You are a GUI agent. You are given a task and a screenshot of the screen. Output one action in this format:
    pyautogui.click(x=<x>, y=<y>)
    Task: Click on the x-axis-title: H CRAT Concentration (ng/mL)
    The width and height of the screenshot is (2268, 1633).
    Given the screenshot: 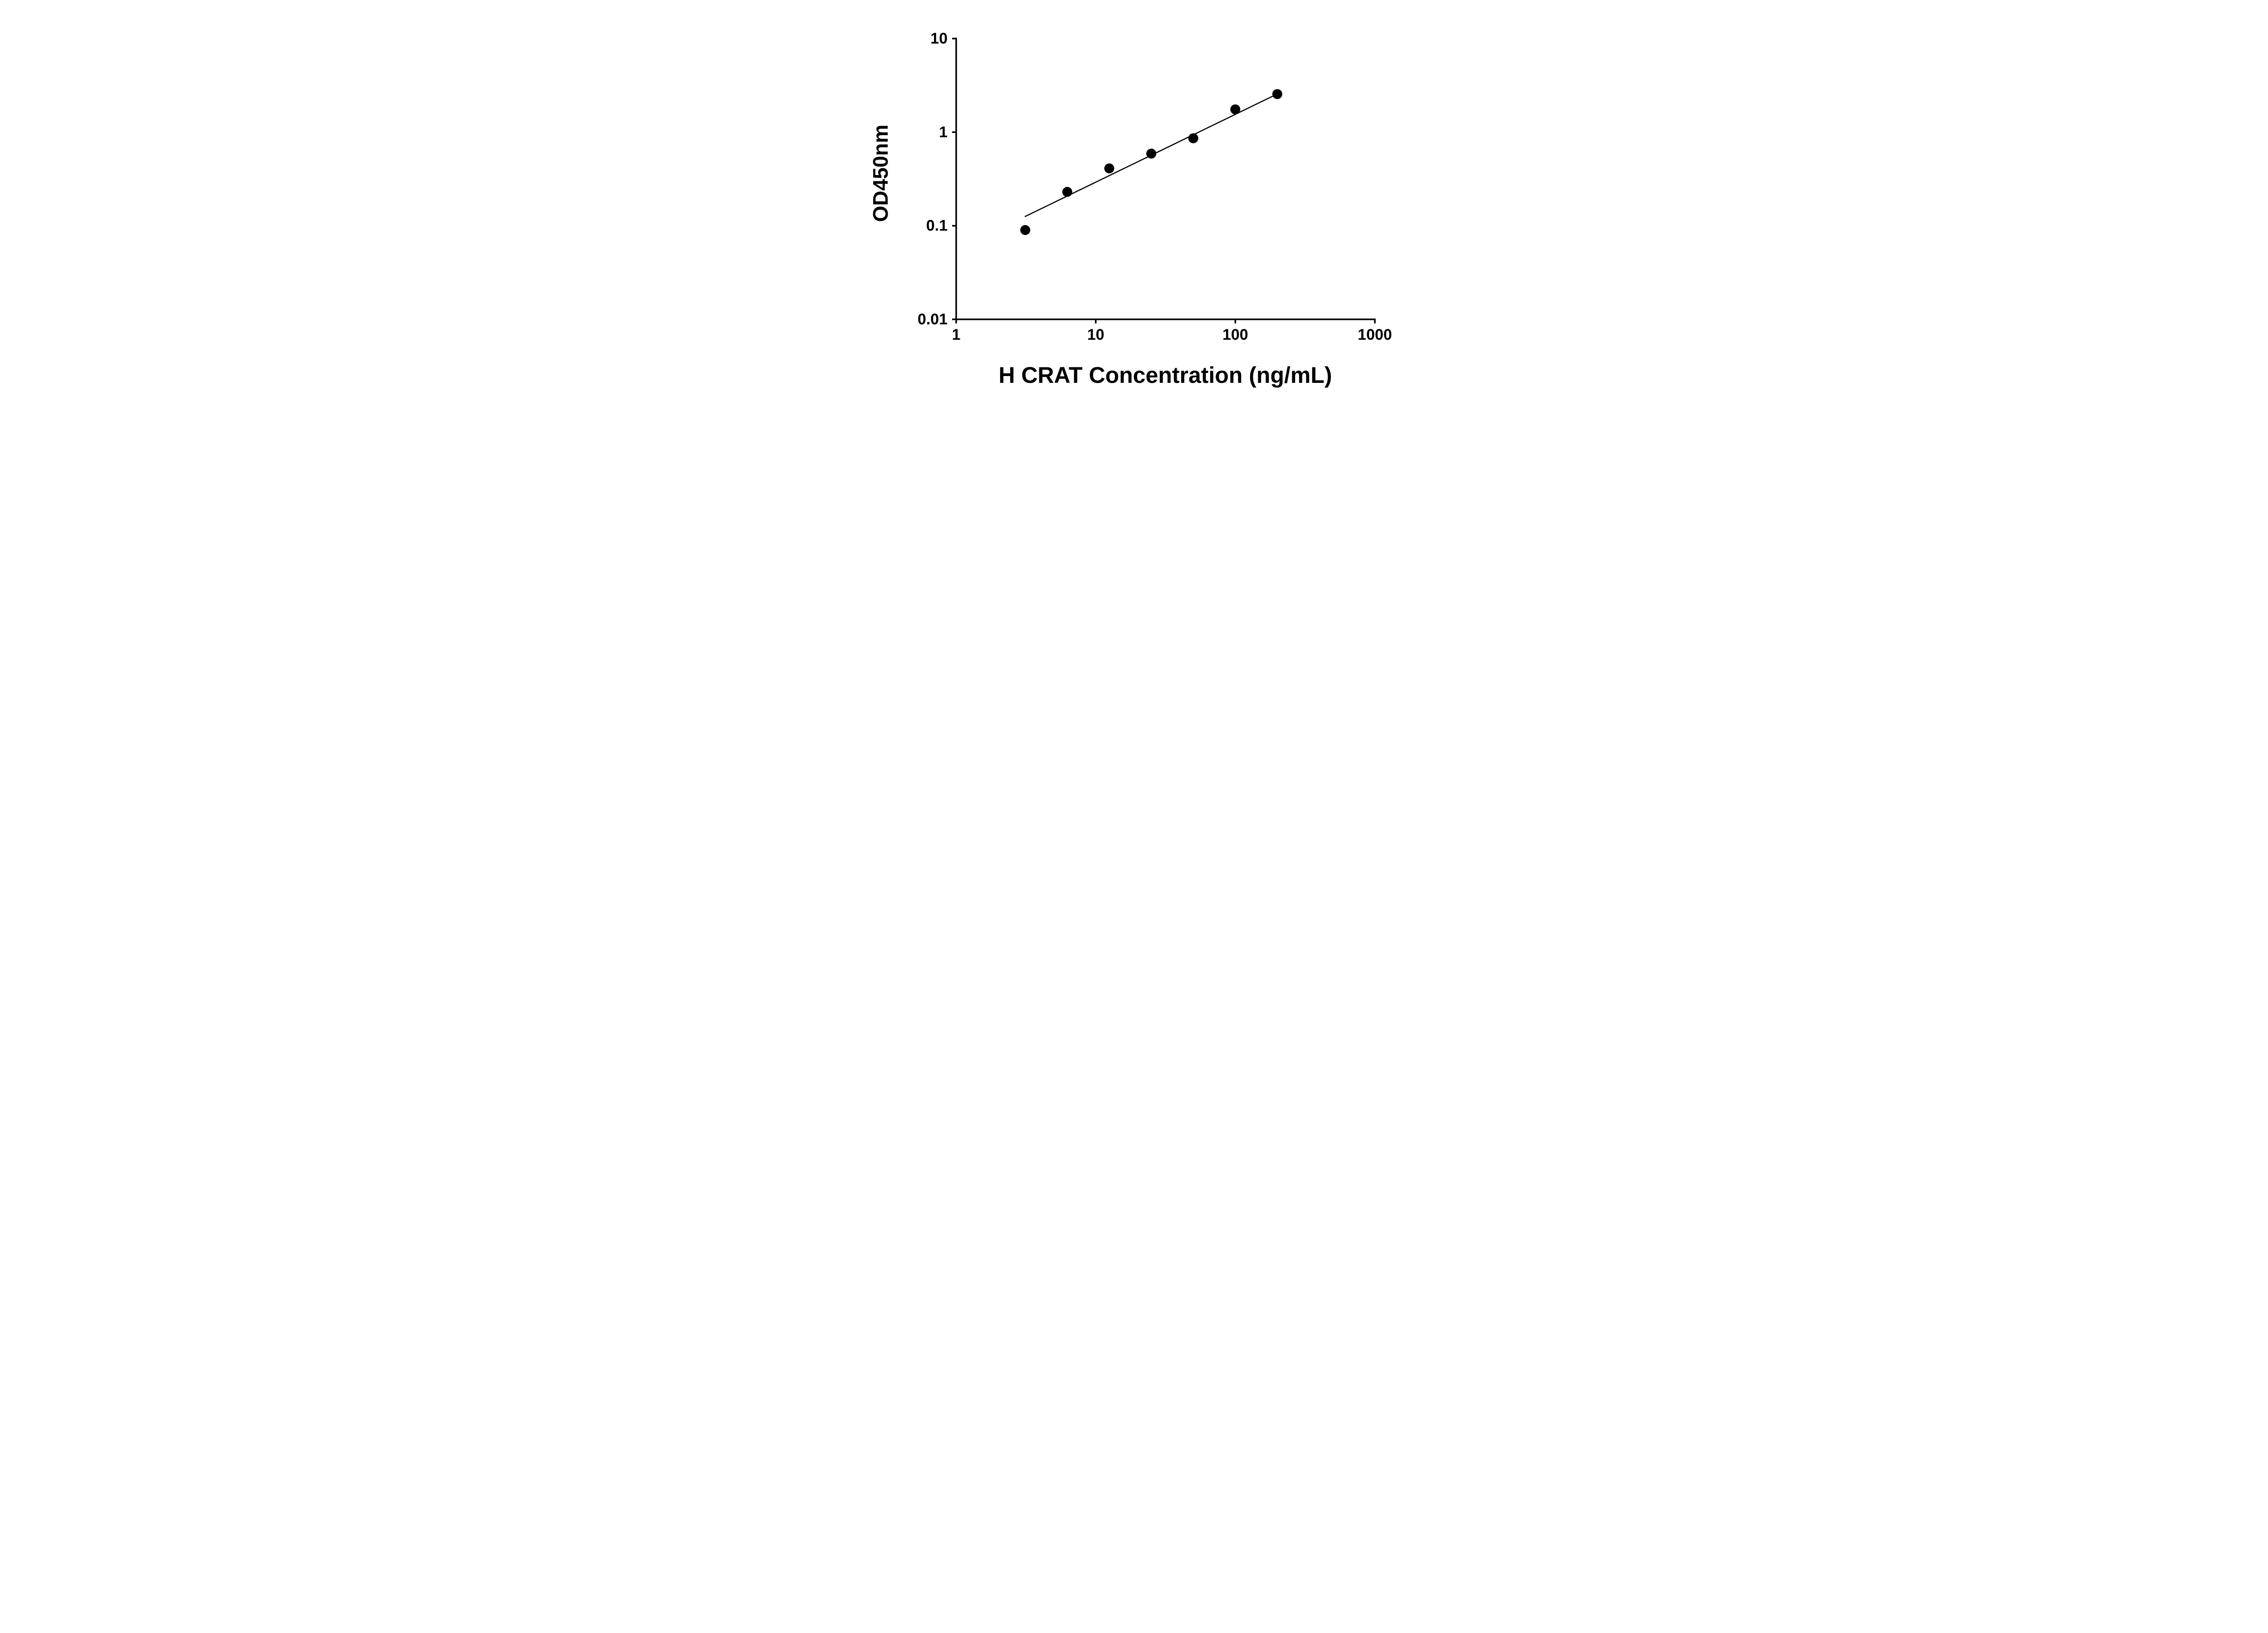 What is the action you would take?
    pyautogui.click(x=1165, y=375)
    